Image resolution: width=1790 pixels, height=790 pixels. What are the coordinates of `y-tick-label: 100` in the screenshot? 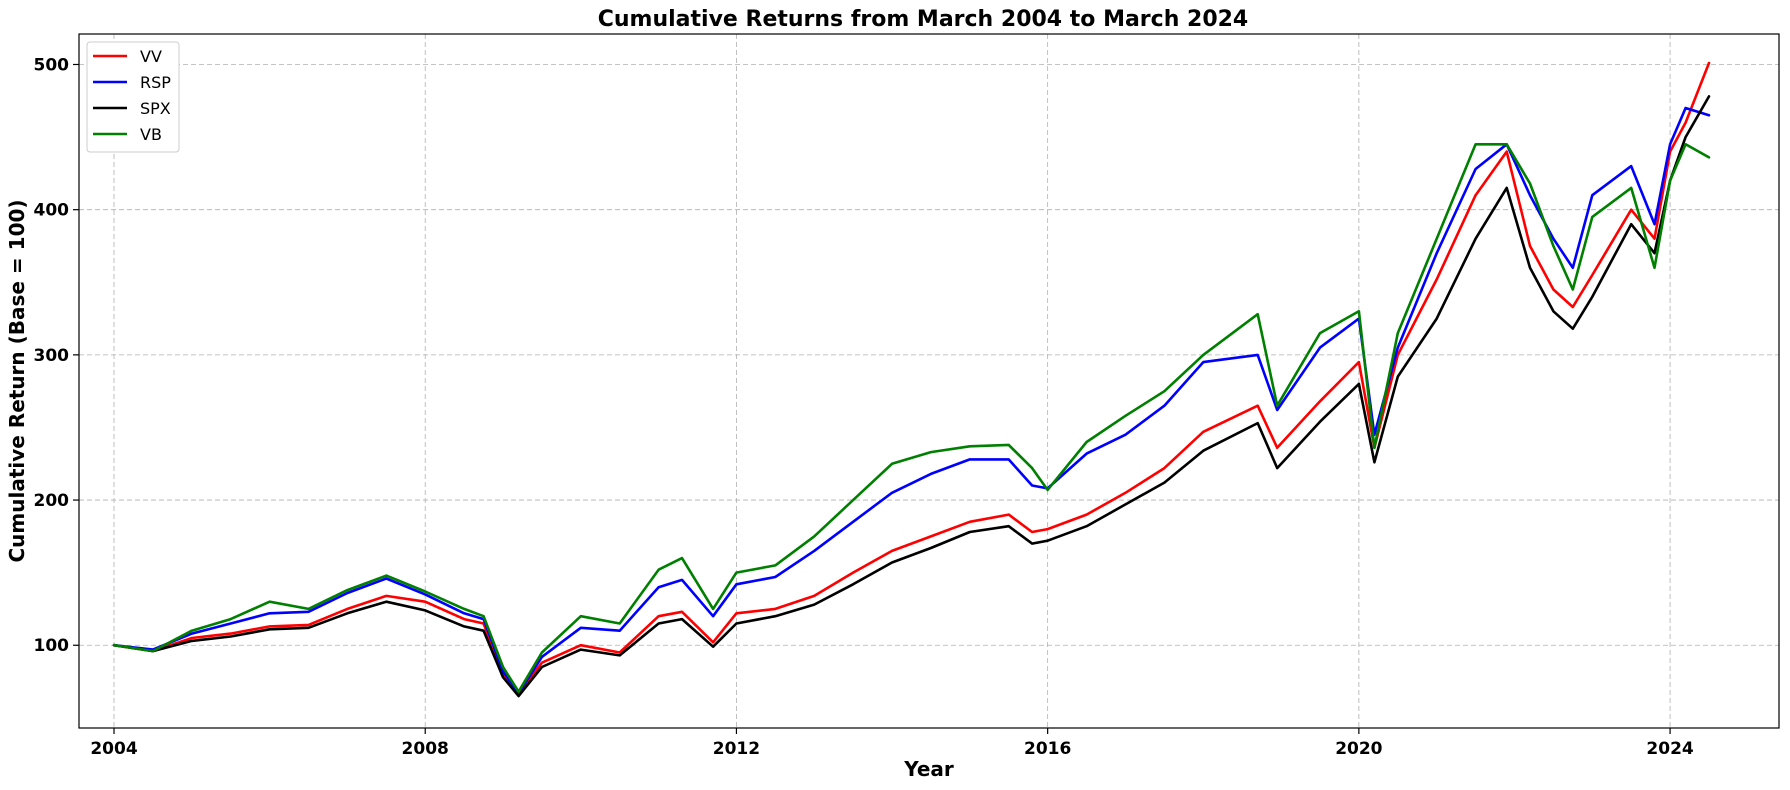 It's located at (52, 646).